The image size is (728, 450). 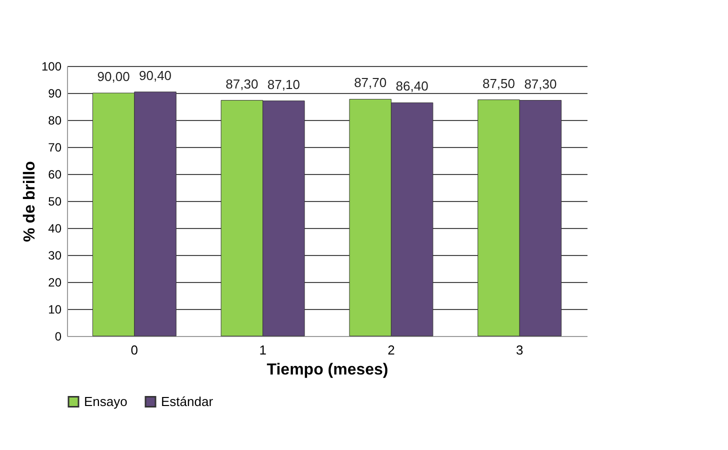 What do you see at coordinates (55, 121) in the screenshot?
I see `y-tick-label: 80` at bounding box center [55, 121].